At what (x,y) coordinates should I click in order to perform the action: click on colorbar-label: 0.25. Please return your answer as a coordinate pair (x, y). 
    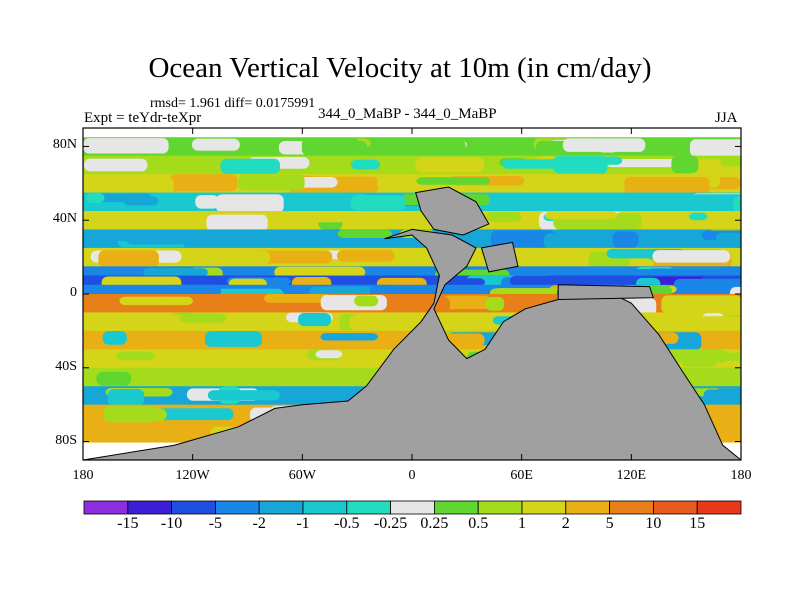
    Looking at the image, I should click on (434, 523).